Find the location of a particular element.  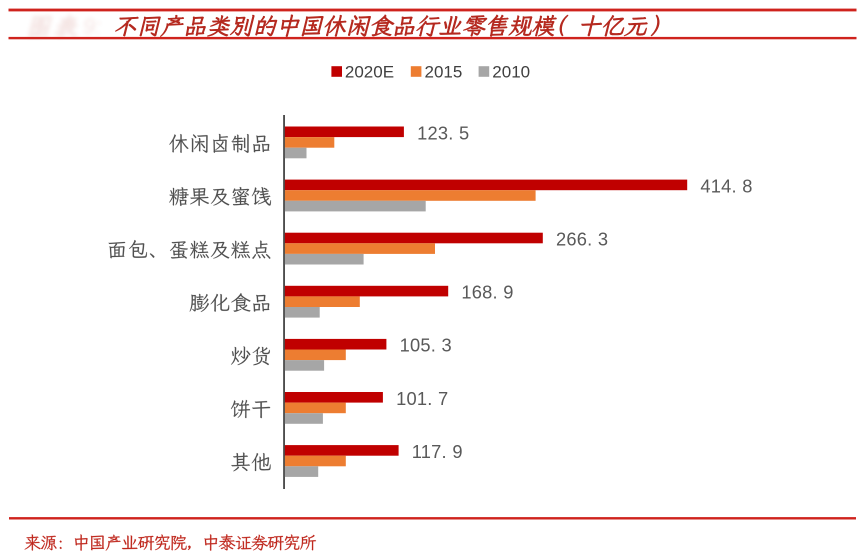

svg-text: 2010 is located at coordinates (511, 72).